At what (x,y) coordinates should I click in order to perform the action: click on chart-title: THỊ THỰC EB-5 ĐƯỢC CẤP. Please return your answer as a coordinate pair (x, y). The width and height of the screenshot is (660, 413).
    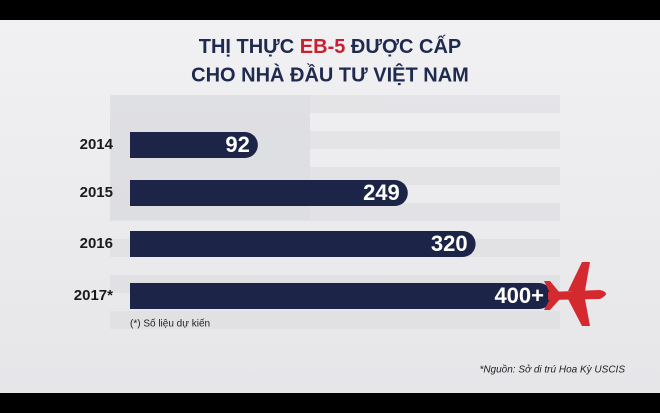
    Looking at the image, I should click on (330, 46).